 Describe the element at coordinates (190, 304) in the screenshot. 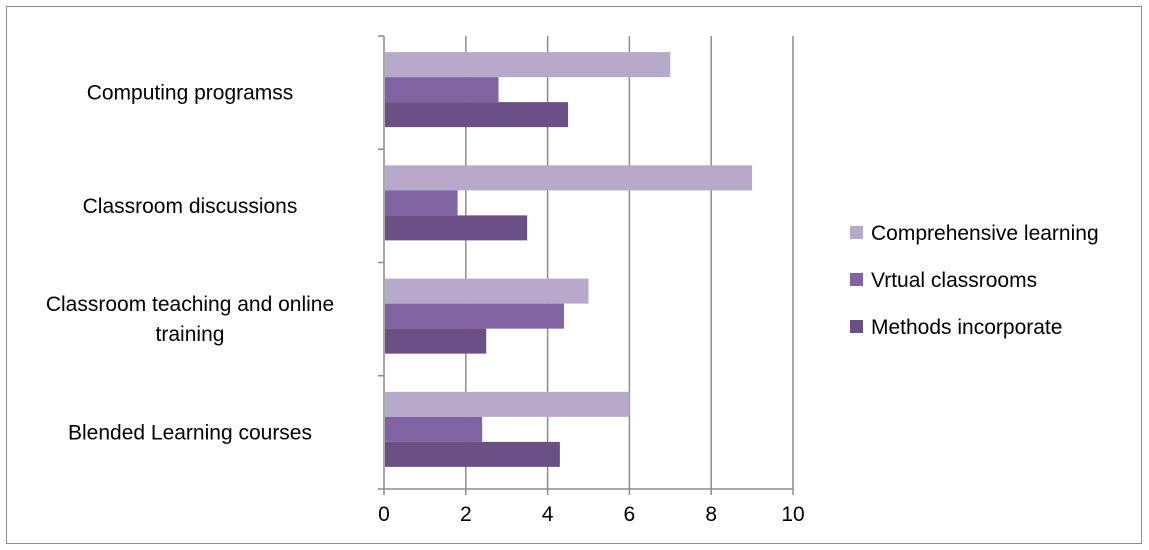

I see `category-label-line: Classroom teaching and online` at that location.